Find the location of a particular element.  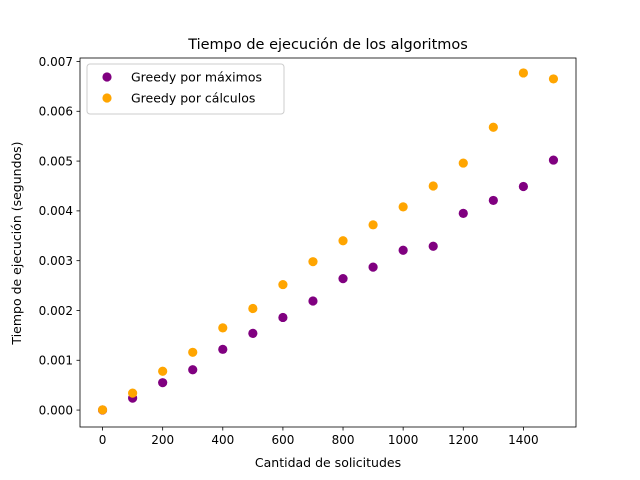

y-tick-label: 0.003 is located at coordinates (56, 261).